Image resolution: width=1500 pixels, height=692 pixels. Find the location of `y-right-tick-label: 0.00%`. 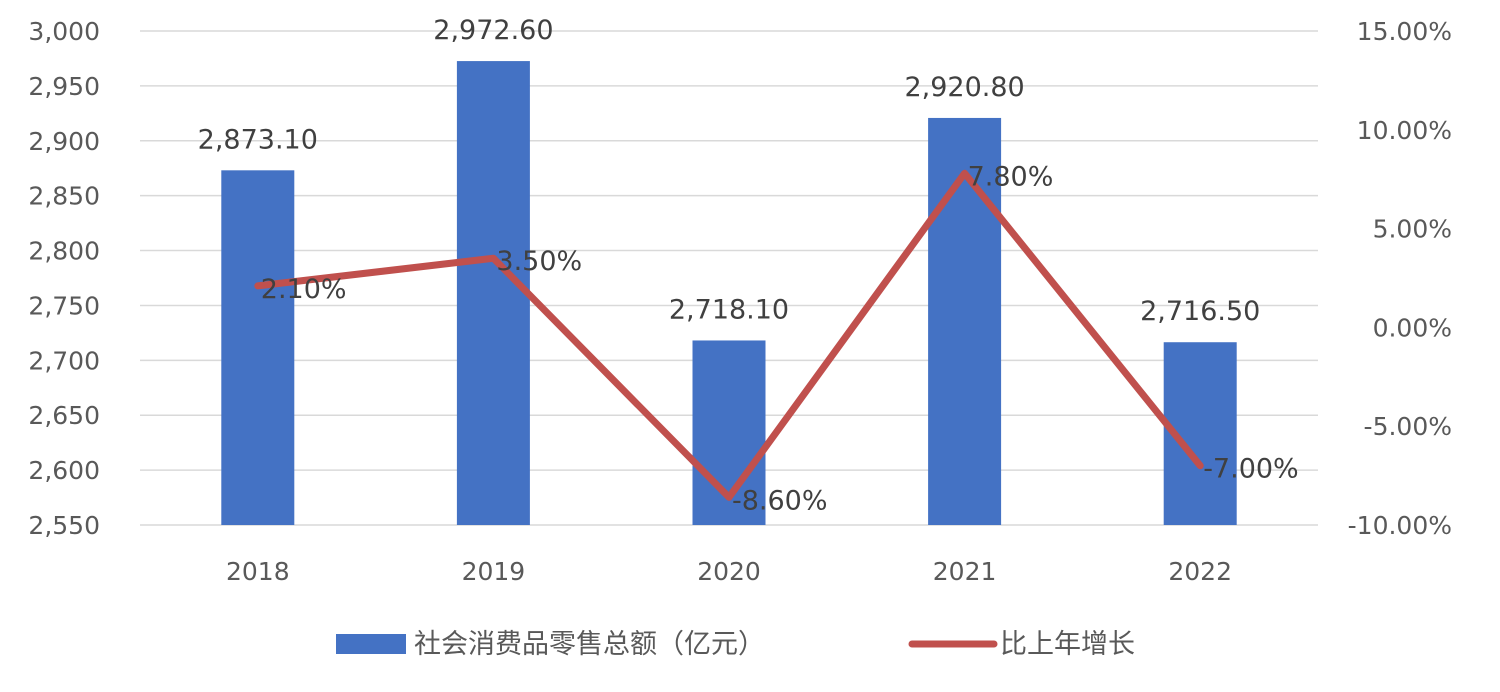

y-right-tick-label: 0.00% is located at coordinates (1412, 327).